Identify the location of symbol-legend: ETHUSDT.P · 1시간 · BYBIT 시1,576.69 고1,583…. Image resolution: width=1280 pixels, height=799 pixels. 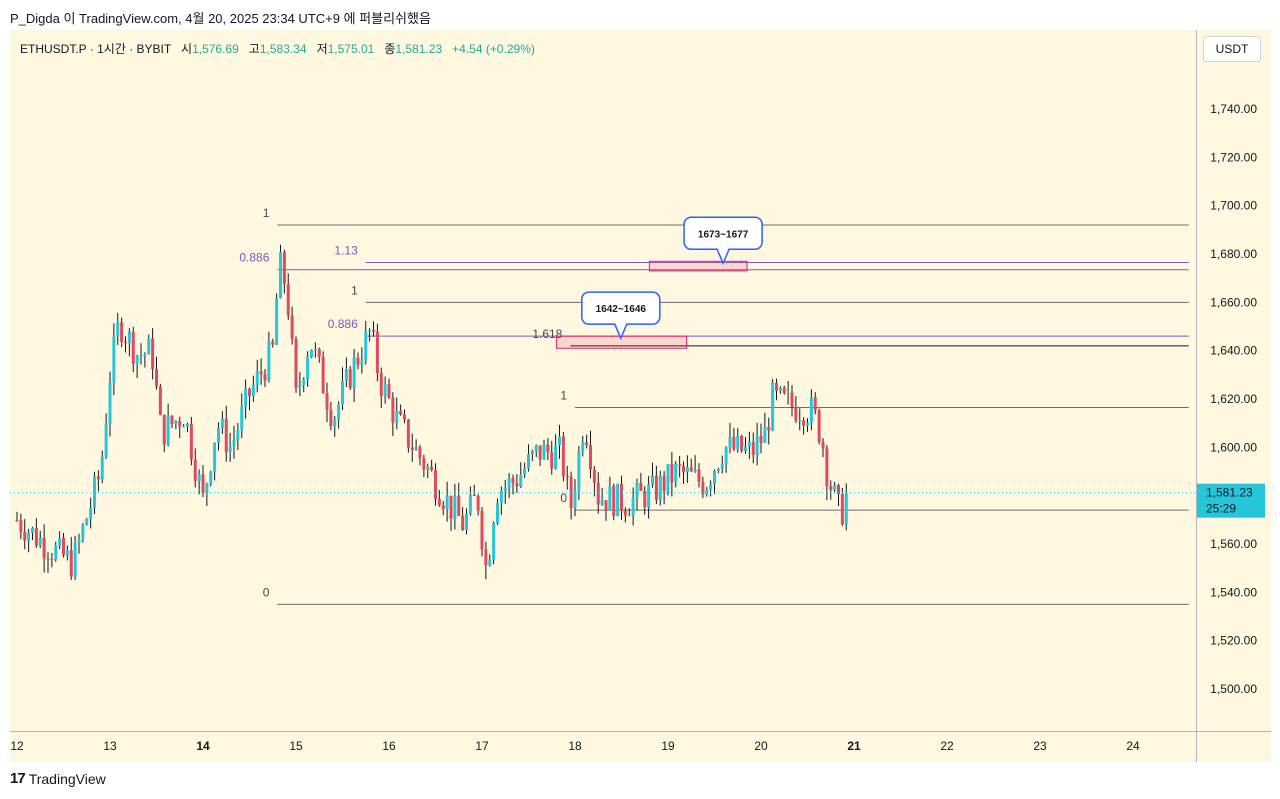
(277, 48).